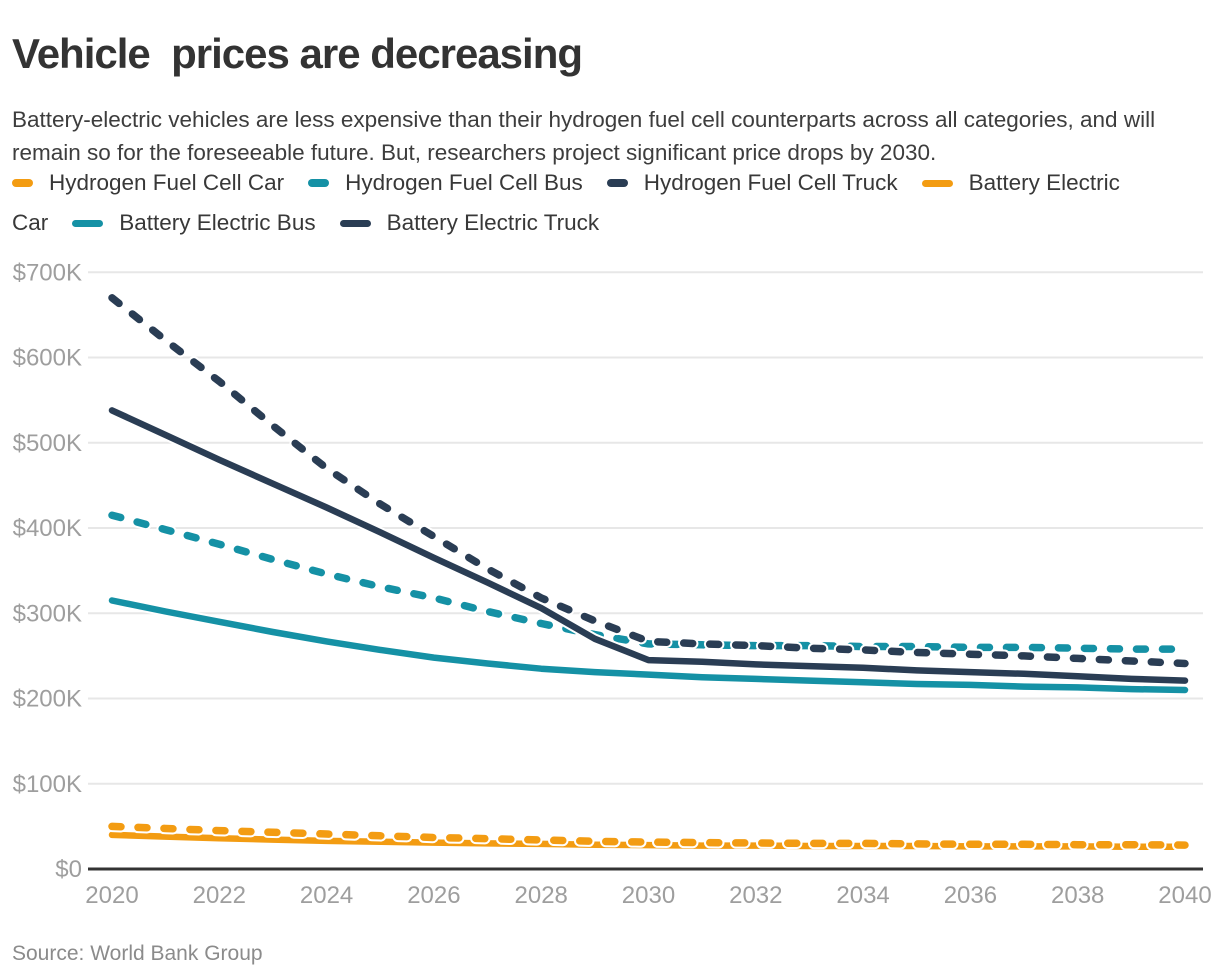 This screenshot has width=1220, height=978. What do you see at coordinates (88, 223) in the screenshot?
I see `legend-swatch-solid-teal` at bounding box center [88, 223].